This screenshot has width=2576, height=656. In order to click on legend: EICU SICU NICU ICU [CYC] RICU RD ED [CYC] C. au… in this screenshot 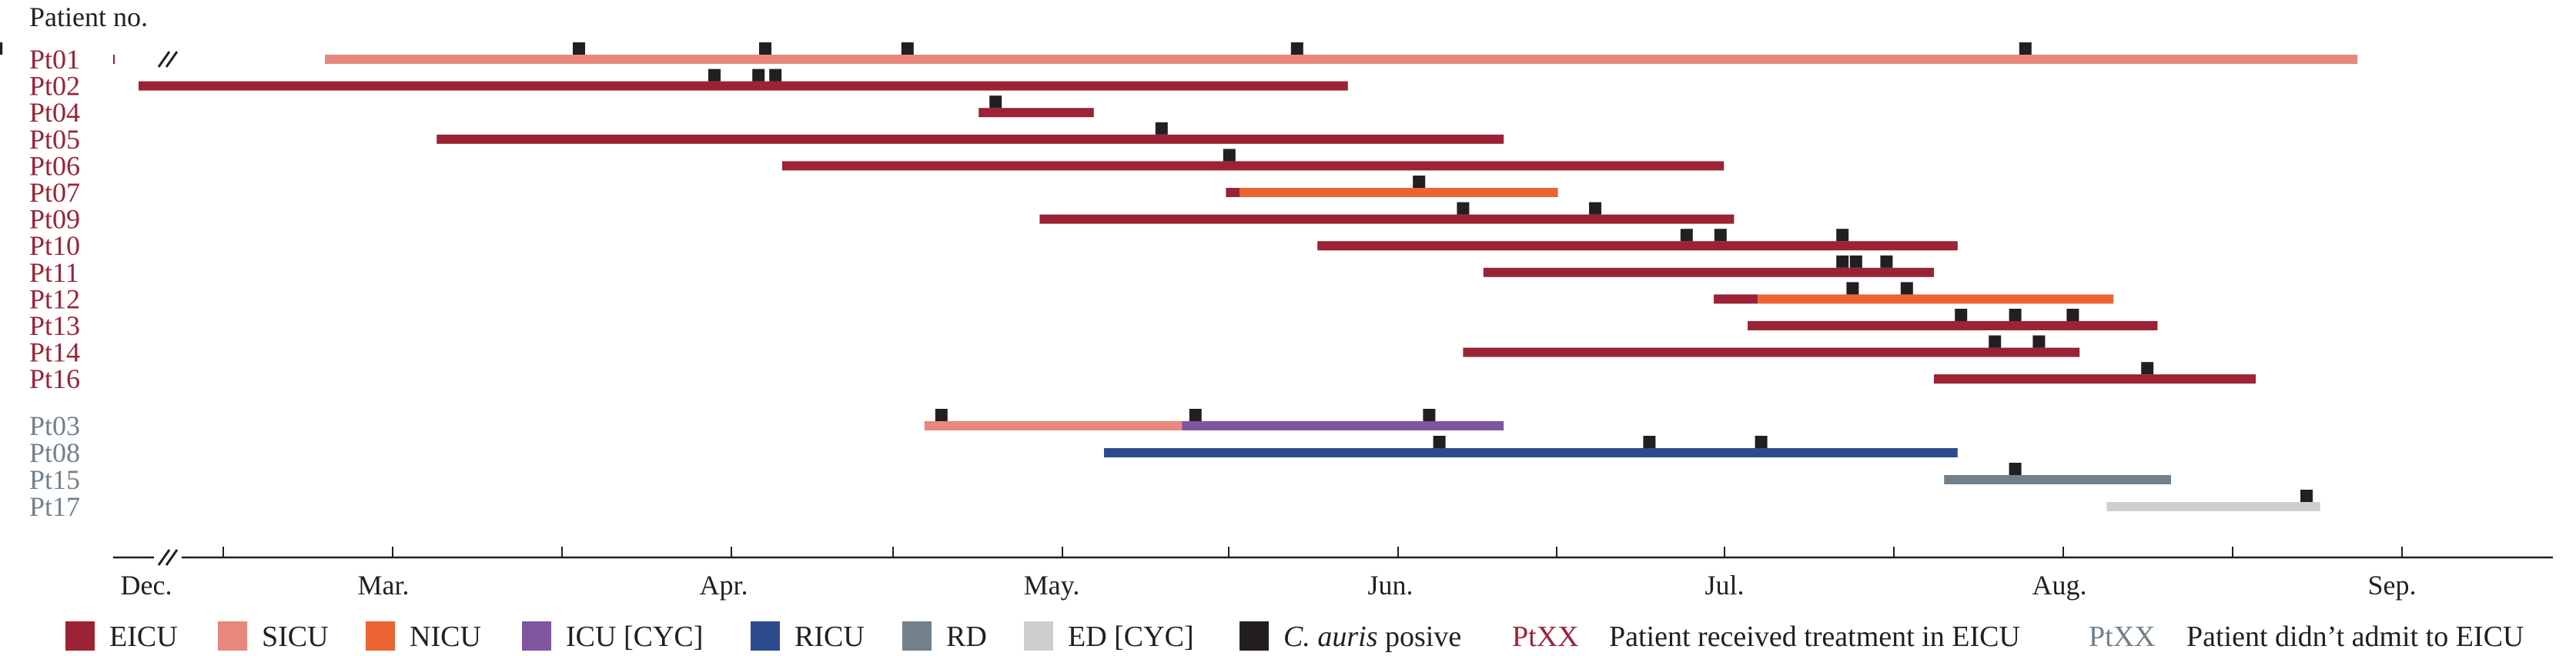, I will do `click(1294, 637)`.